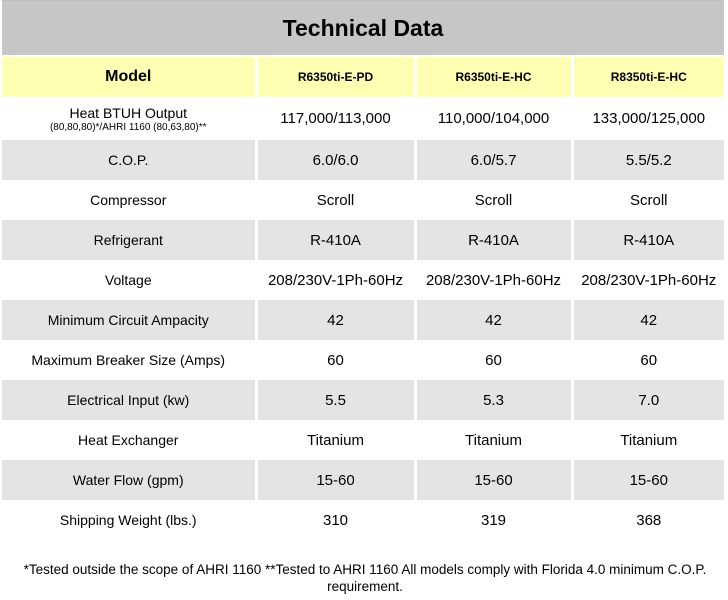 The image size is (728, 600). I want to click on row-label: C.O.P., so click(130, 160).